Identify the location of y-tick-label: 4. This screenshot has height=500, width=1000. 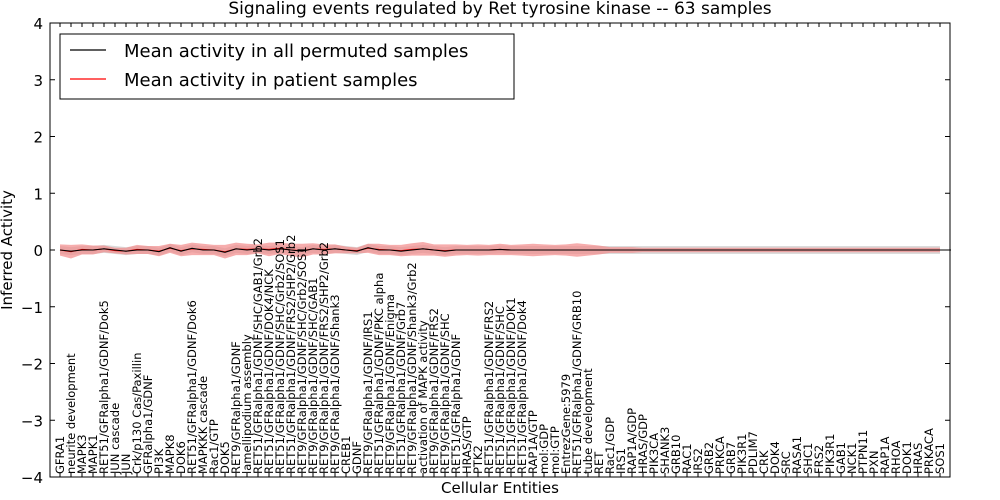
(38, 24).